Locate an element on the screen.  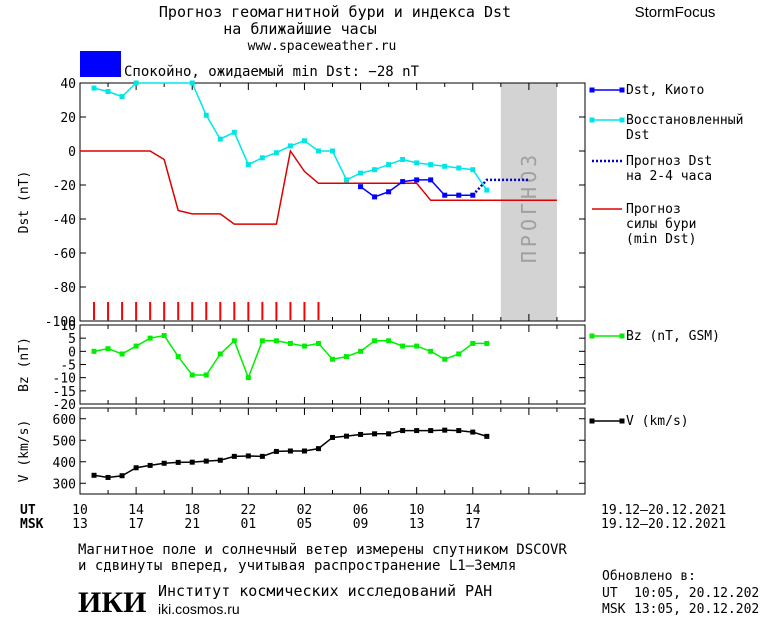
updated-label: Обновлено в: is located at coordinates (649, 576).